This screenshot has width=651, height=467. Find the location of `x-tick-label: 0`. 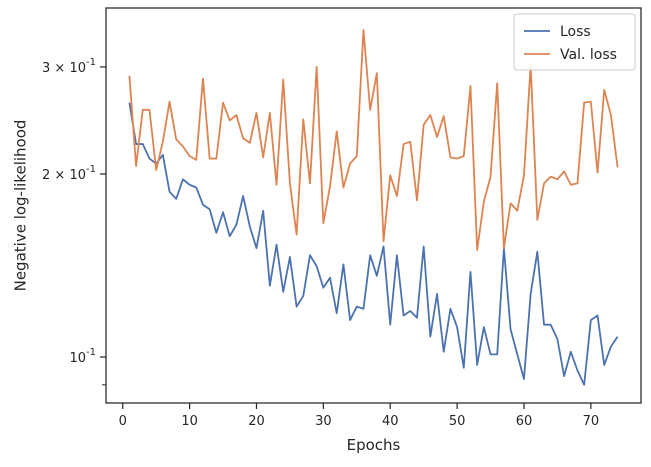

x-tick-label: 0 is located at coordinates (123, 421).